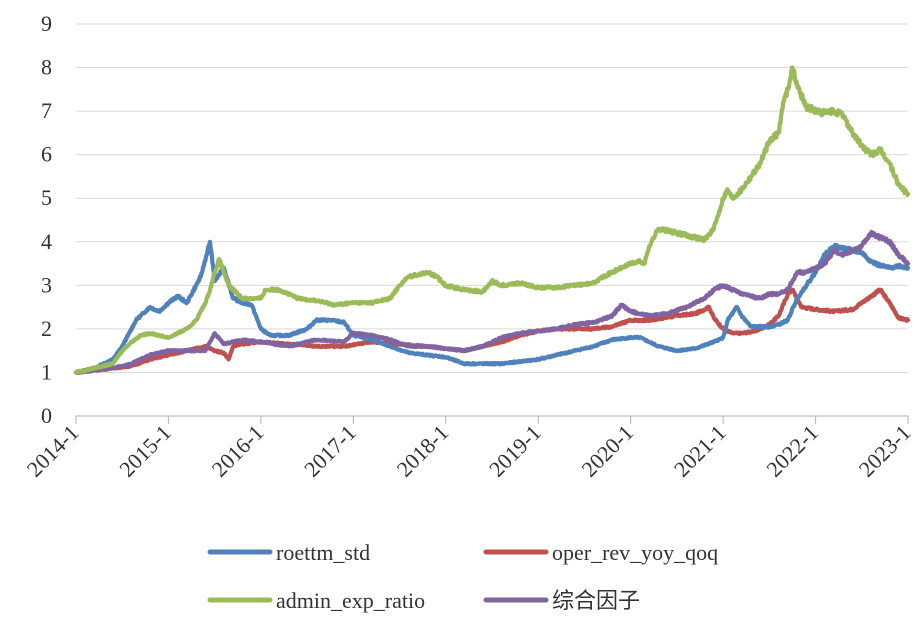  What do you see at coordinates (46, 197) in the screenshot?
I see `y-tick-label: 5` at bounding box center [46, 197].